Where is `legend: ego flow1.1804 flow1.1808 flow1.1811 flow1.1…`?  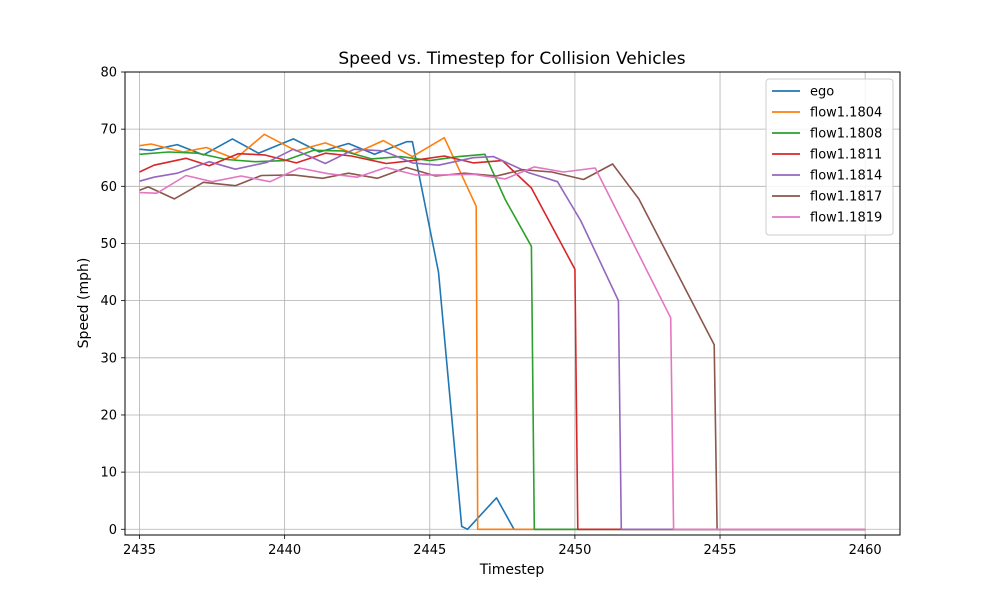
legend: ego flow1.1804 flow1.1808 flow1.1811 flow1.1… is located at coordinates (829, 157).